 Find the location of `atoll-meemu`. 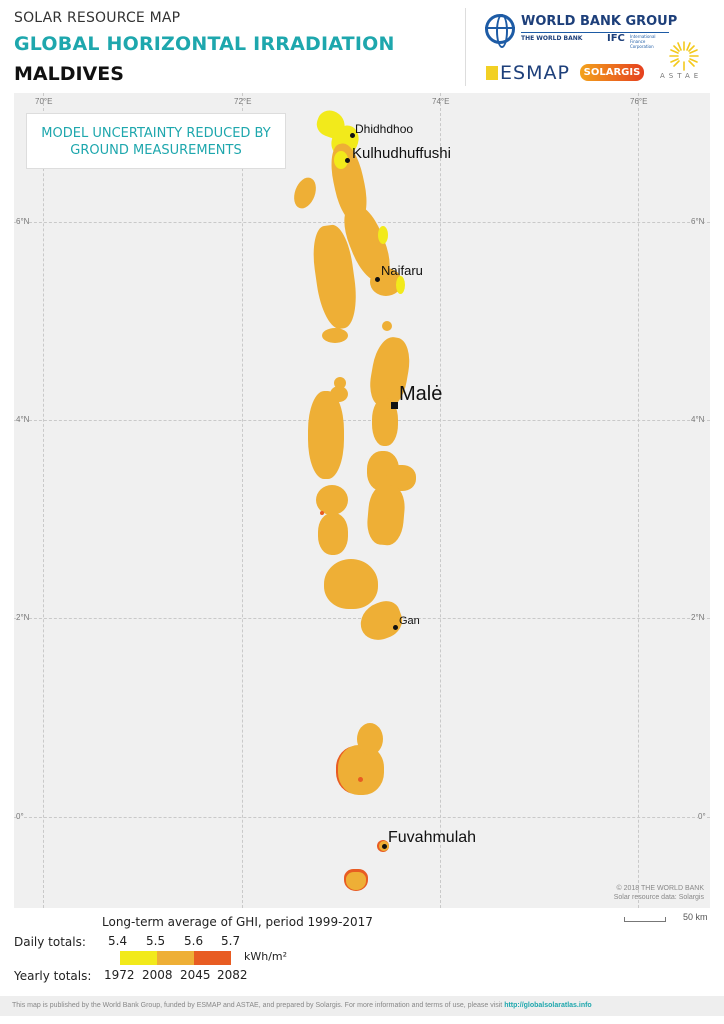

atoll-meemu is located at coordinates (386, 515).